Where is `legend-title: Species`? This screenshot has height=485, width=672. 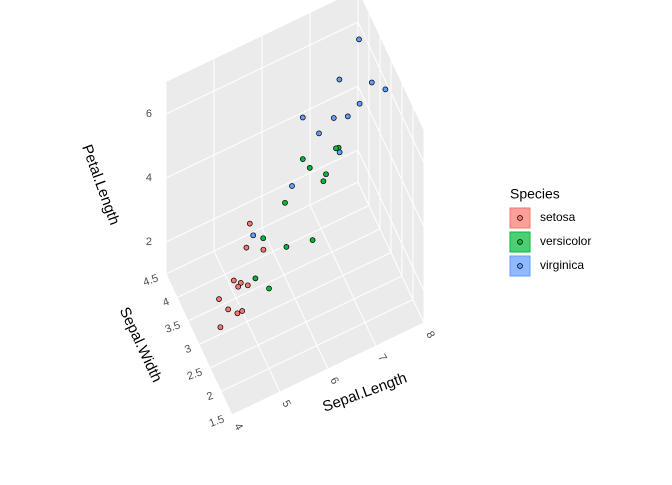 legend-title: Species is located at coordinates (535, 194).